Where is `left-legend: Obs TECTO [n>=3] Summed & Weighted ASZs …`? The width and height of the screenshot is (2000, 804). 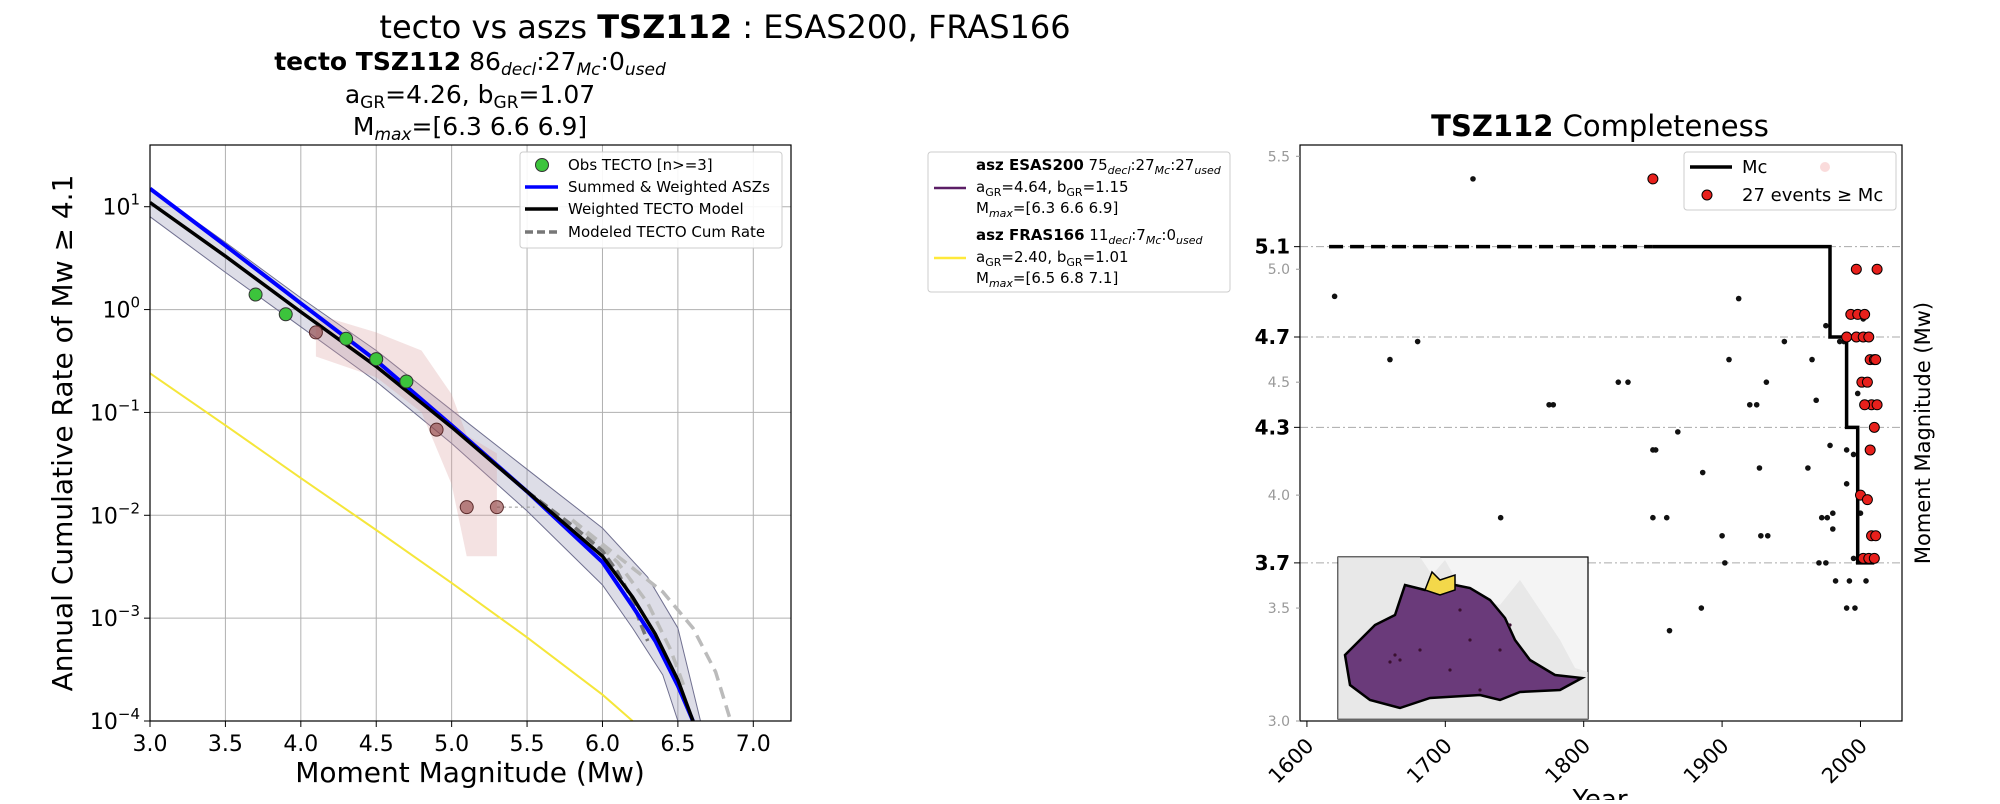
left-legend: Obs TECTO [n>=3] Summed & Weighted ASZs … is located at coordinates (651, 200).